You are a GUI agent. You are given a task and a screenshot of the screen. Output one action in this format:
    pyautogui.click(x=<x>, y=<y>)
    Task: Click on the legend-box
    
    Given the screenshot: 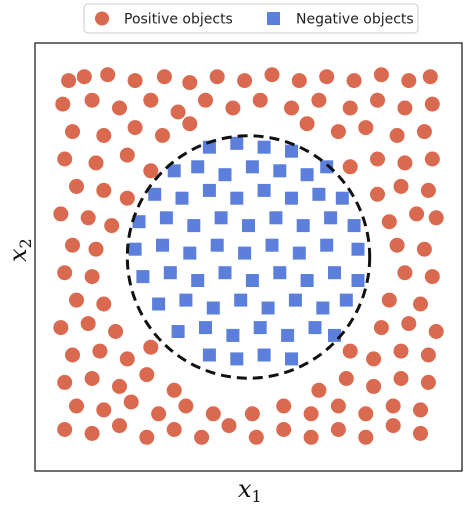 What is the action you would take?
    pyautogui.click(x=251, y=18)
    